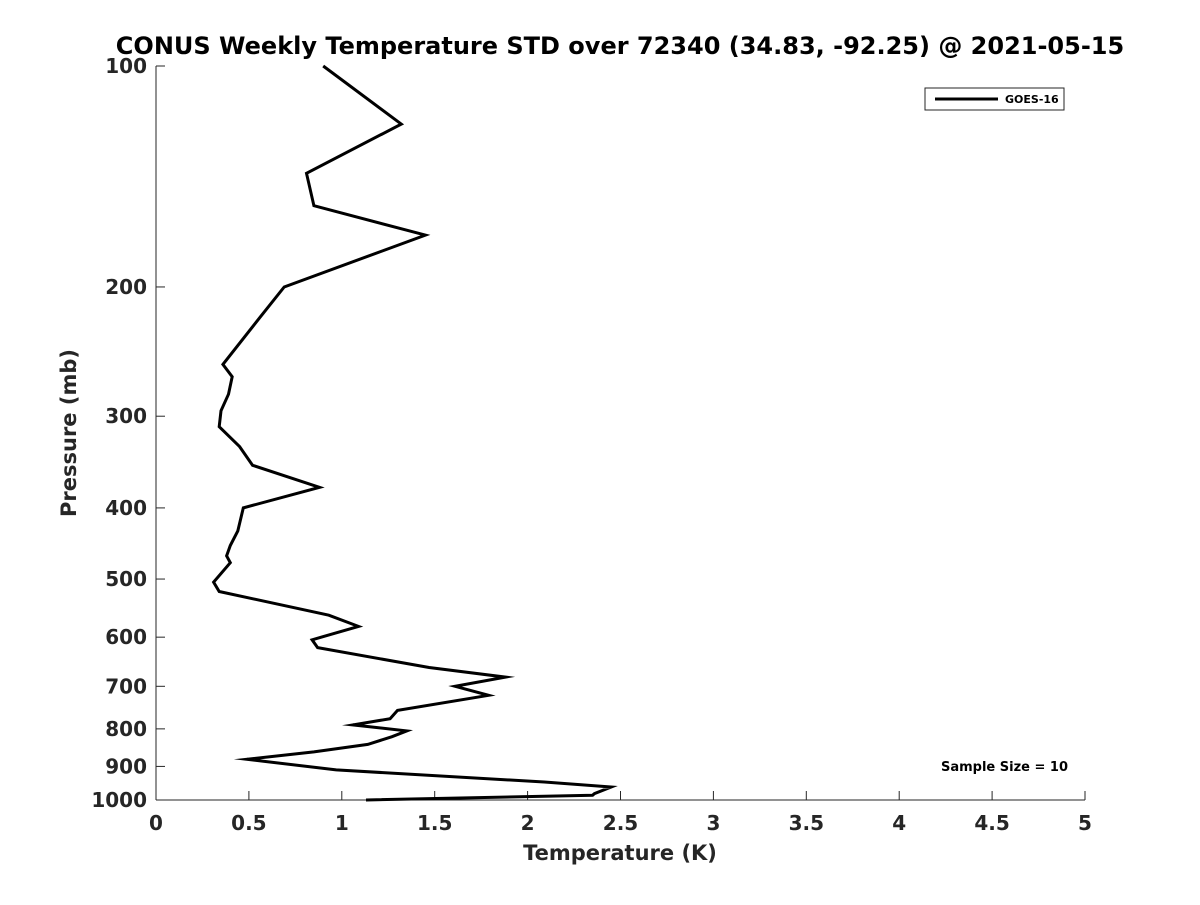  Describe the element at coordinates (1004, 767) in the screenshot. I see `sample-size-annotation: Sample Size = 10` at that location.